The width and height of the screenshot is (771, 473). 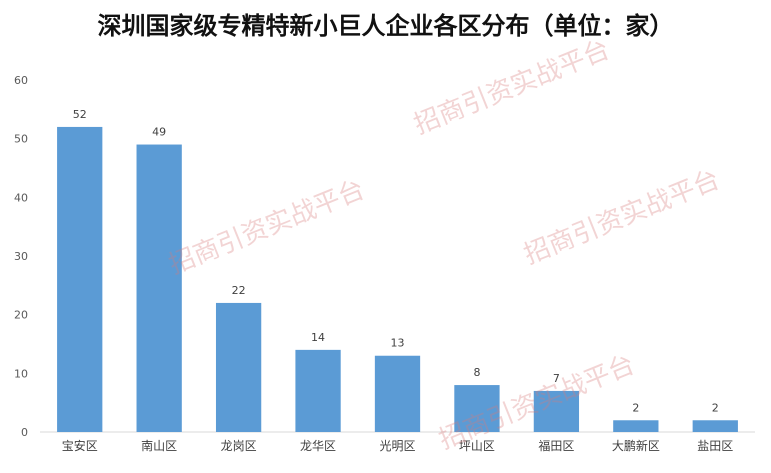 I want to click on x-tick-label: 龙岗区, so click(x=239, y=446).